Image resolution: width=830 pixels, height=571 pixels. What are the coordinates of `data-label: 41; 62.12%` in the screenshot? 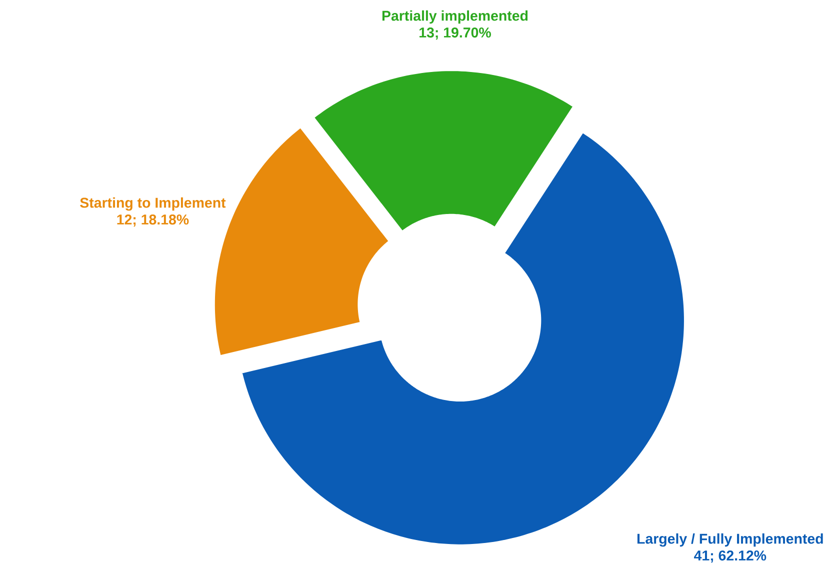 It's located at (730, 556).